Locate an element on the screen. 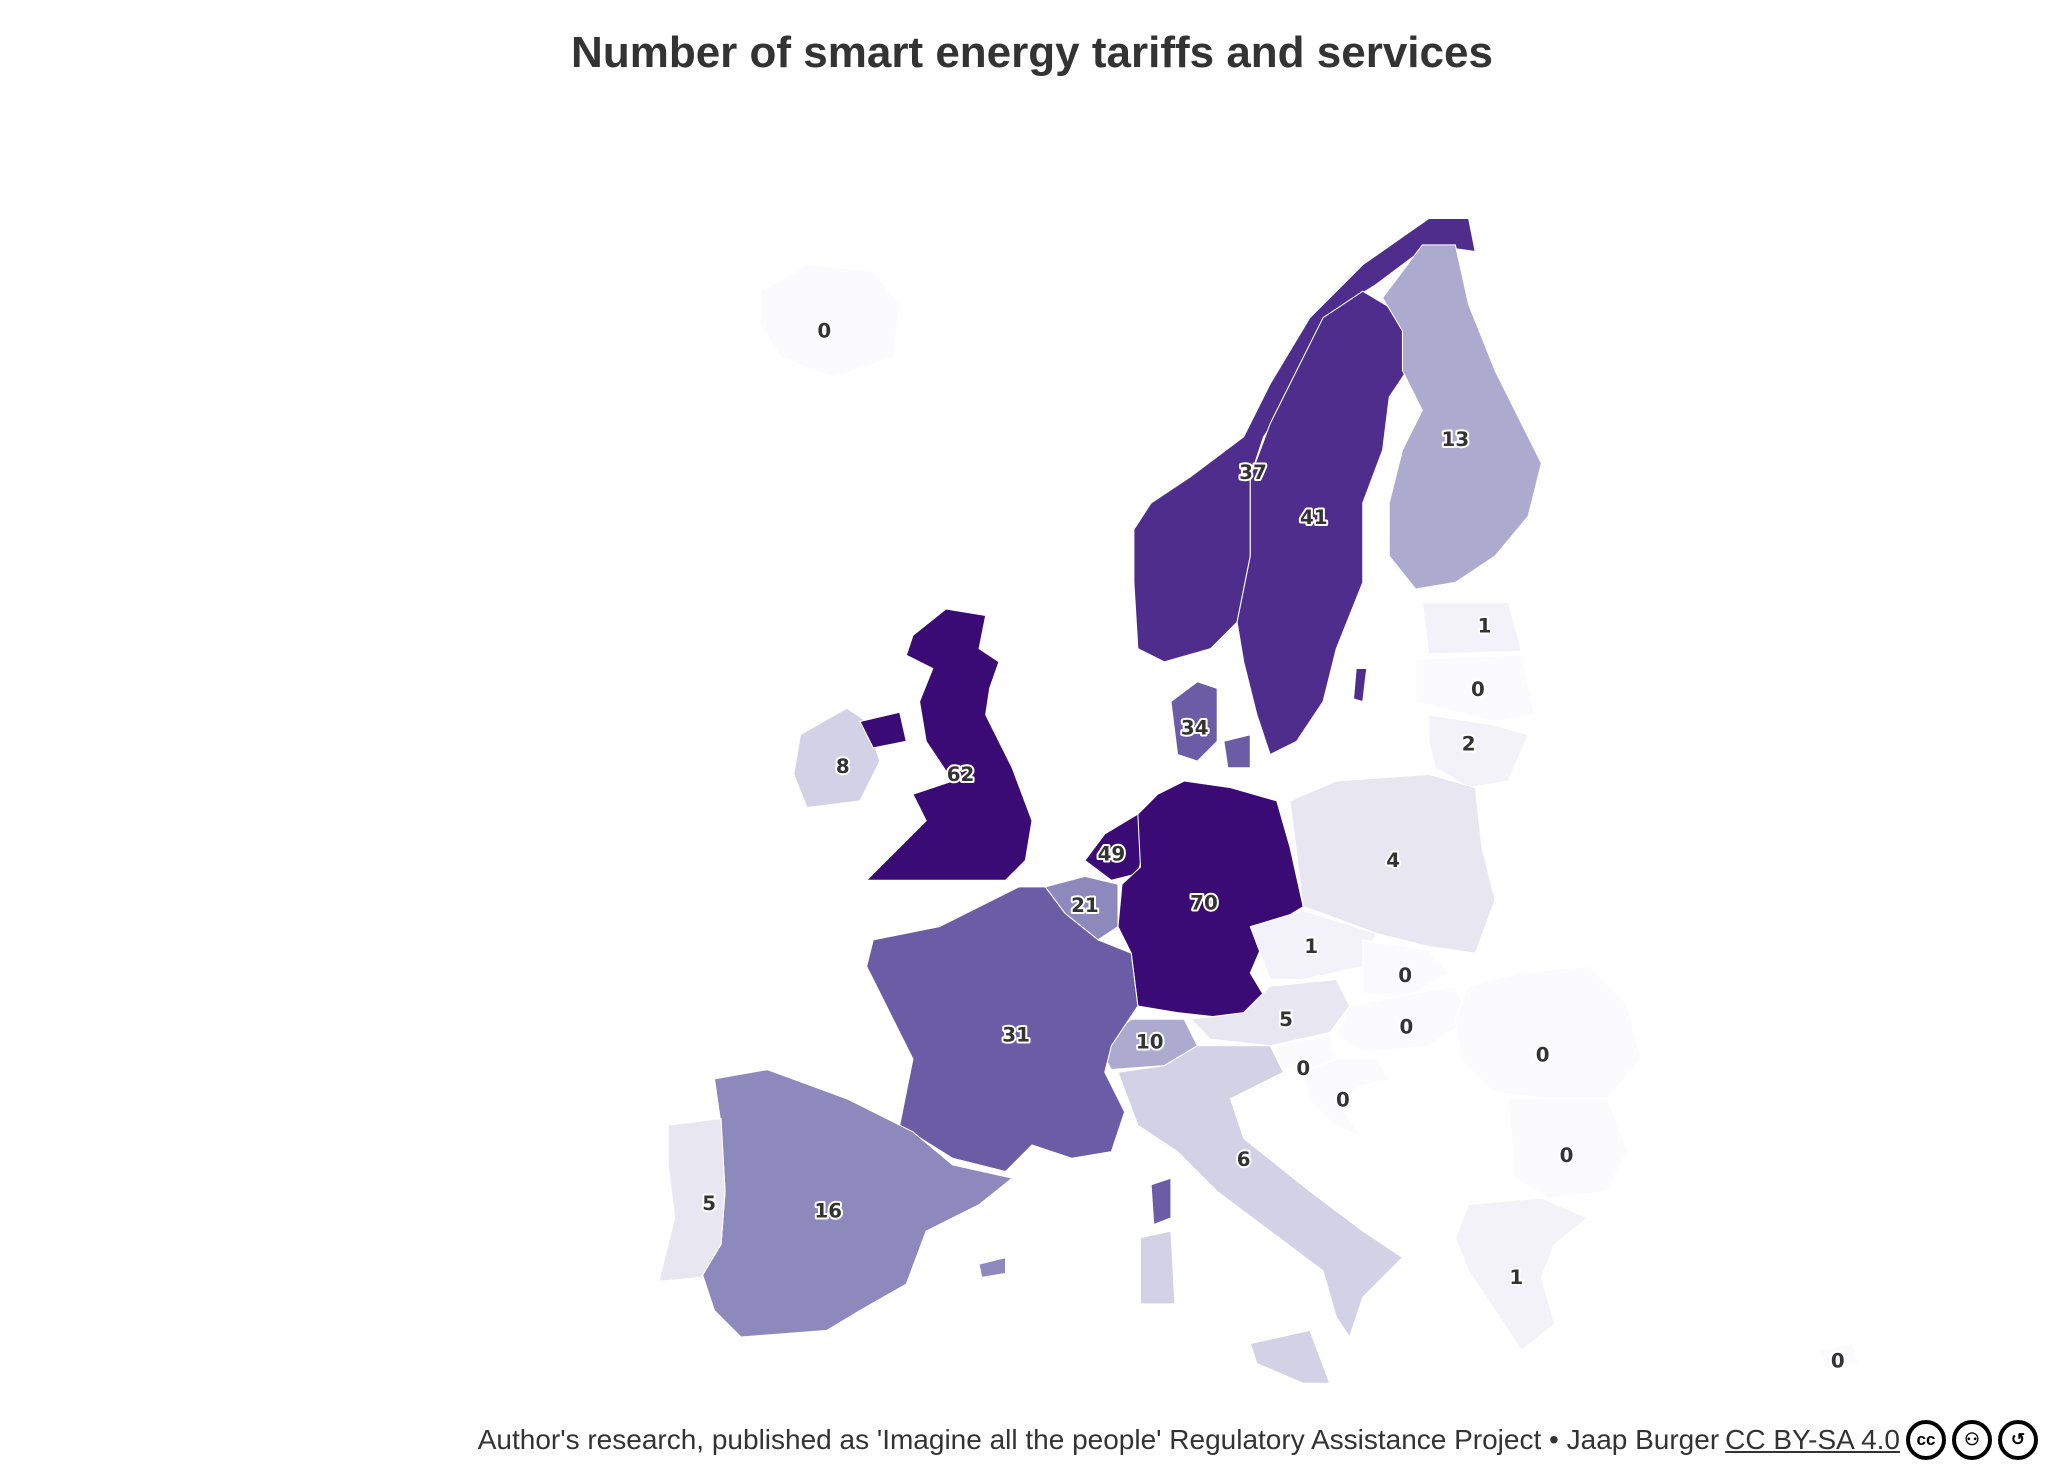  value-label-slovakia: 0 is located at coordinates (1405, 975).